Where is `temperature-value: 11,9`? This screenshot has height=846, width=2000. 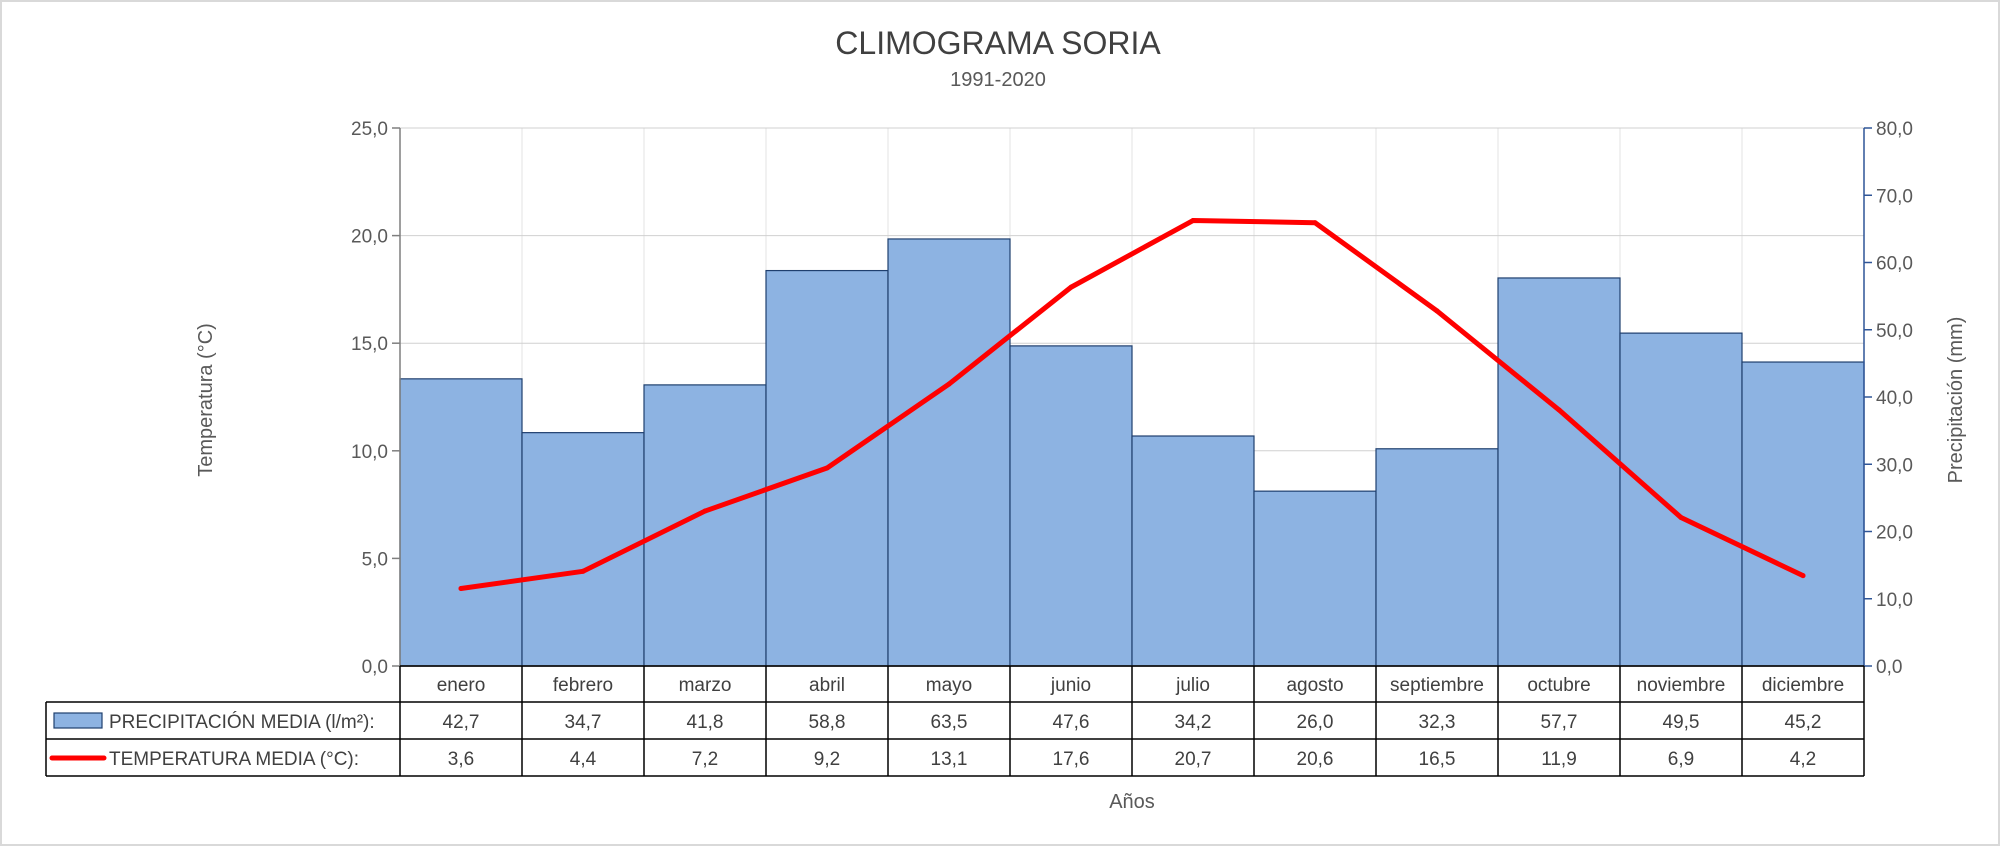 temperature-value: 11,9 is located at coordinates (1559, 759).